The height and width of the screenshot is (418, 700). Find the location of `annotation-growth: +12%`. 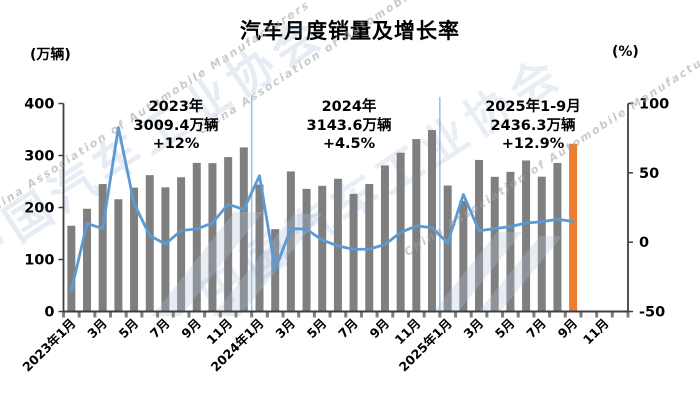

annotation-growth: +12% is located at coordinates (176, 144).